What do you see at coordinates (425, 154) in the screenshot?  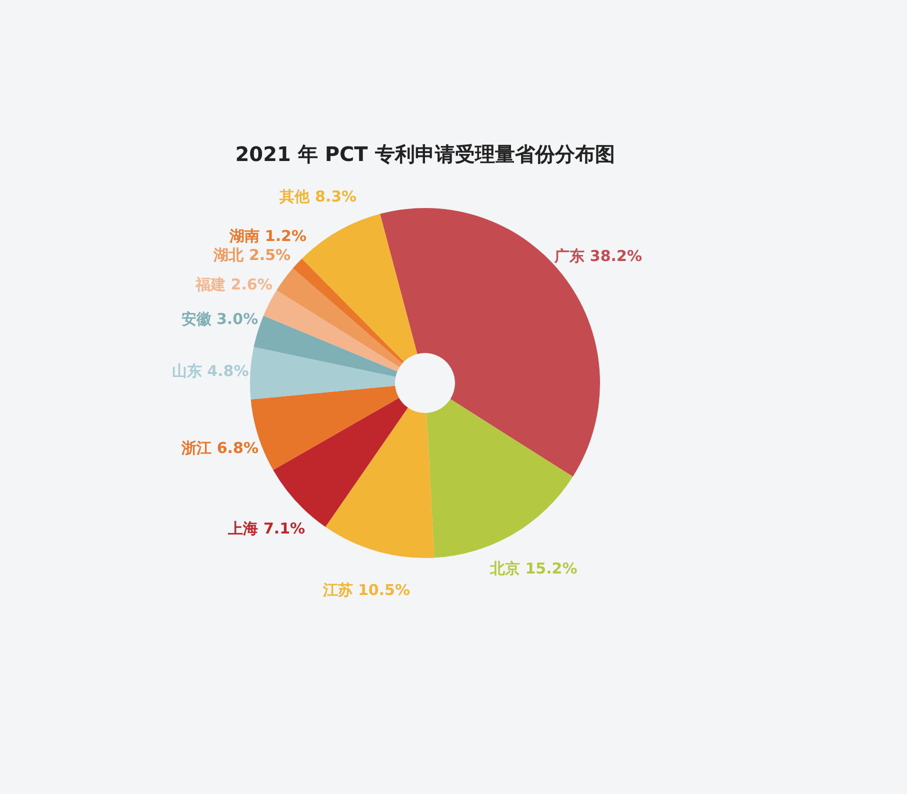 I see `chart-title: 2021 年 PCT 专利申请受理量省份分布图` at bounding box center [425, 154].